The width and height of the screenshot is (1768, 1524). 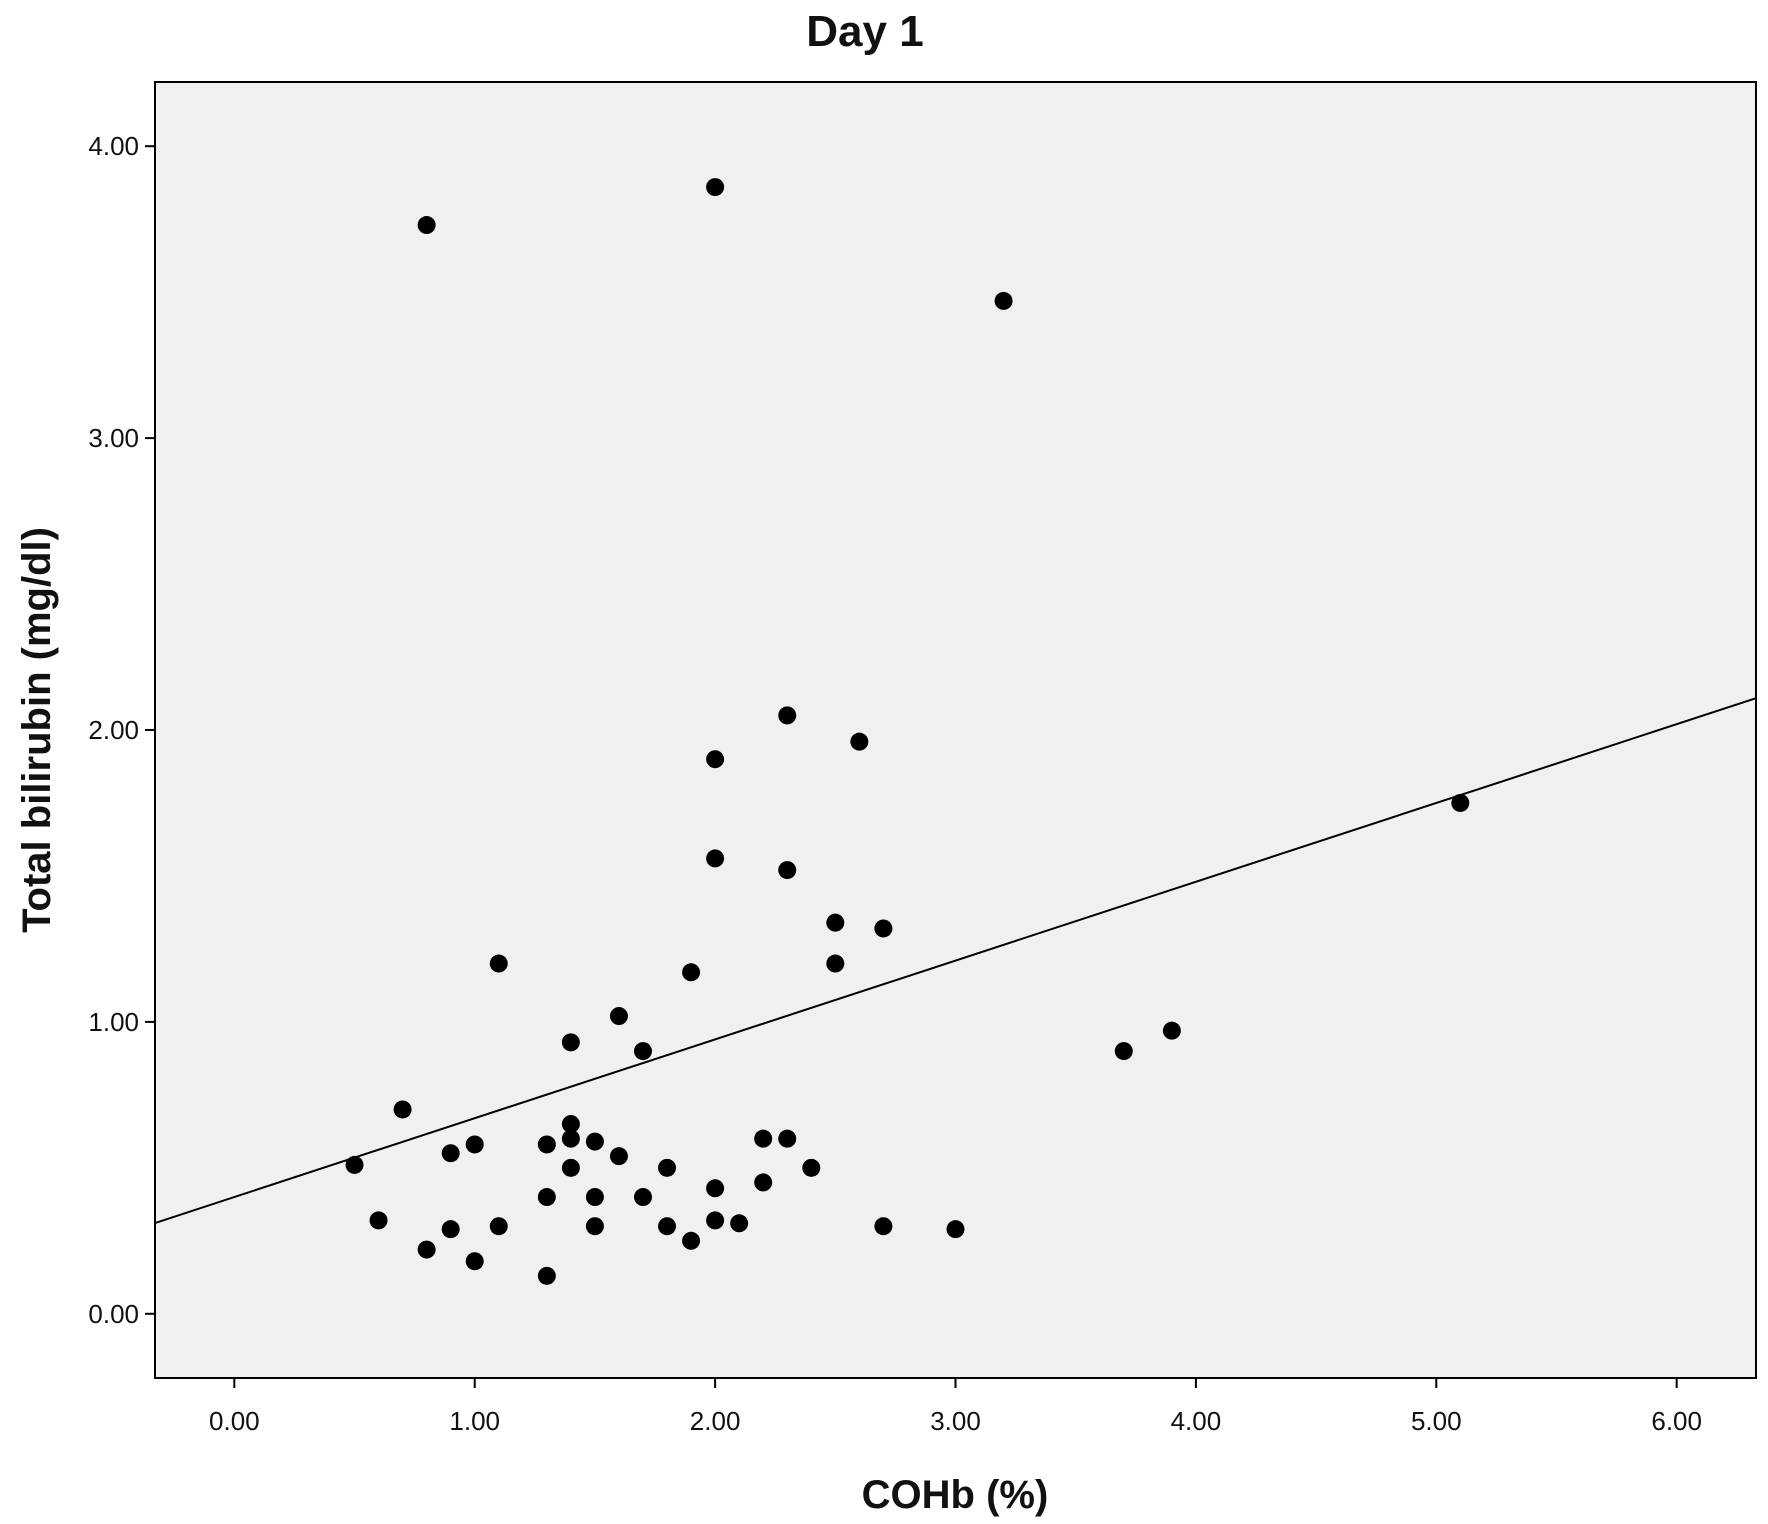 I want to click on x-tick-label: 1.00, so click(x=474, y=1421).